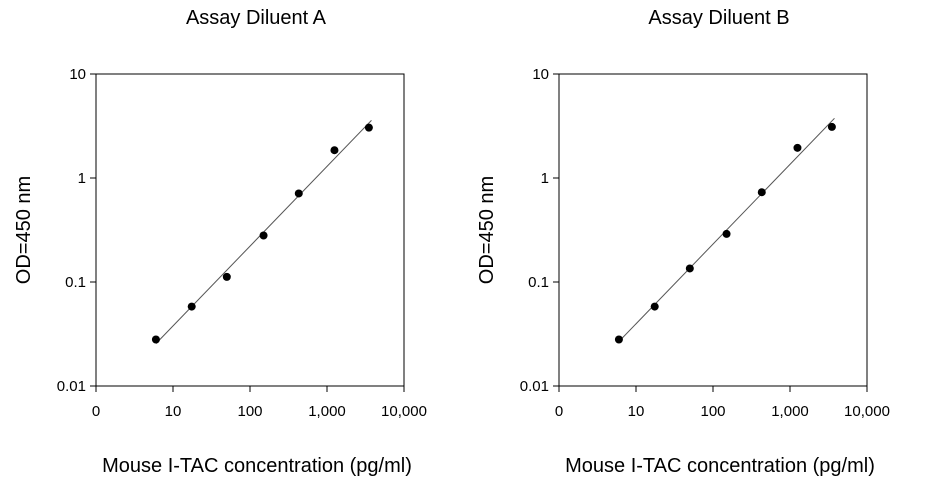 The height and width of the screenshot is (480, 926). Describe the element at coordinates (559, 411) in the screenshot. I see `chart-b-x-tick-label: 0` at that location.